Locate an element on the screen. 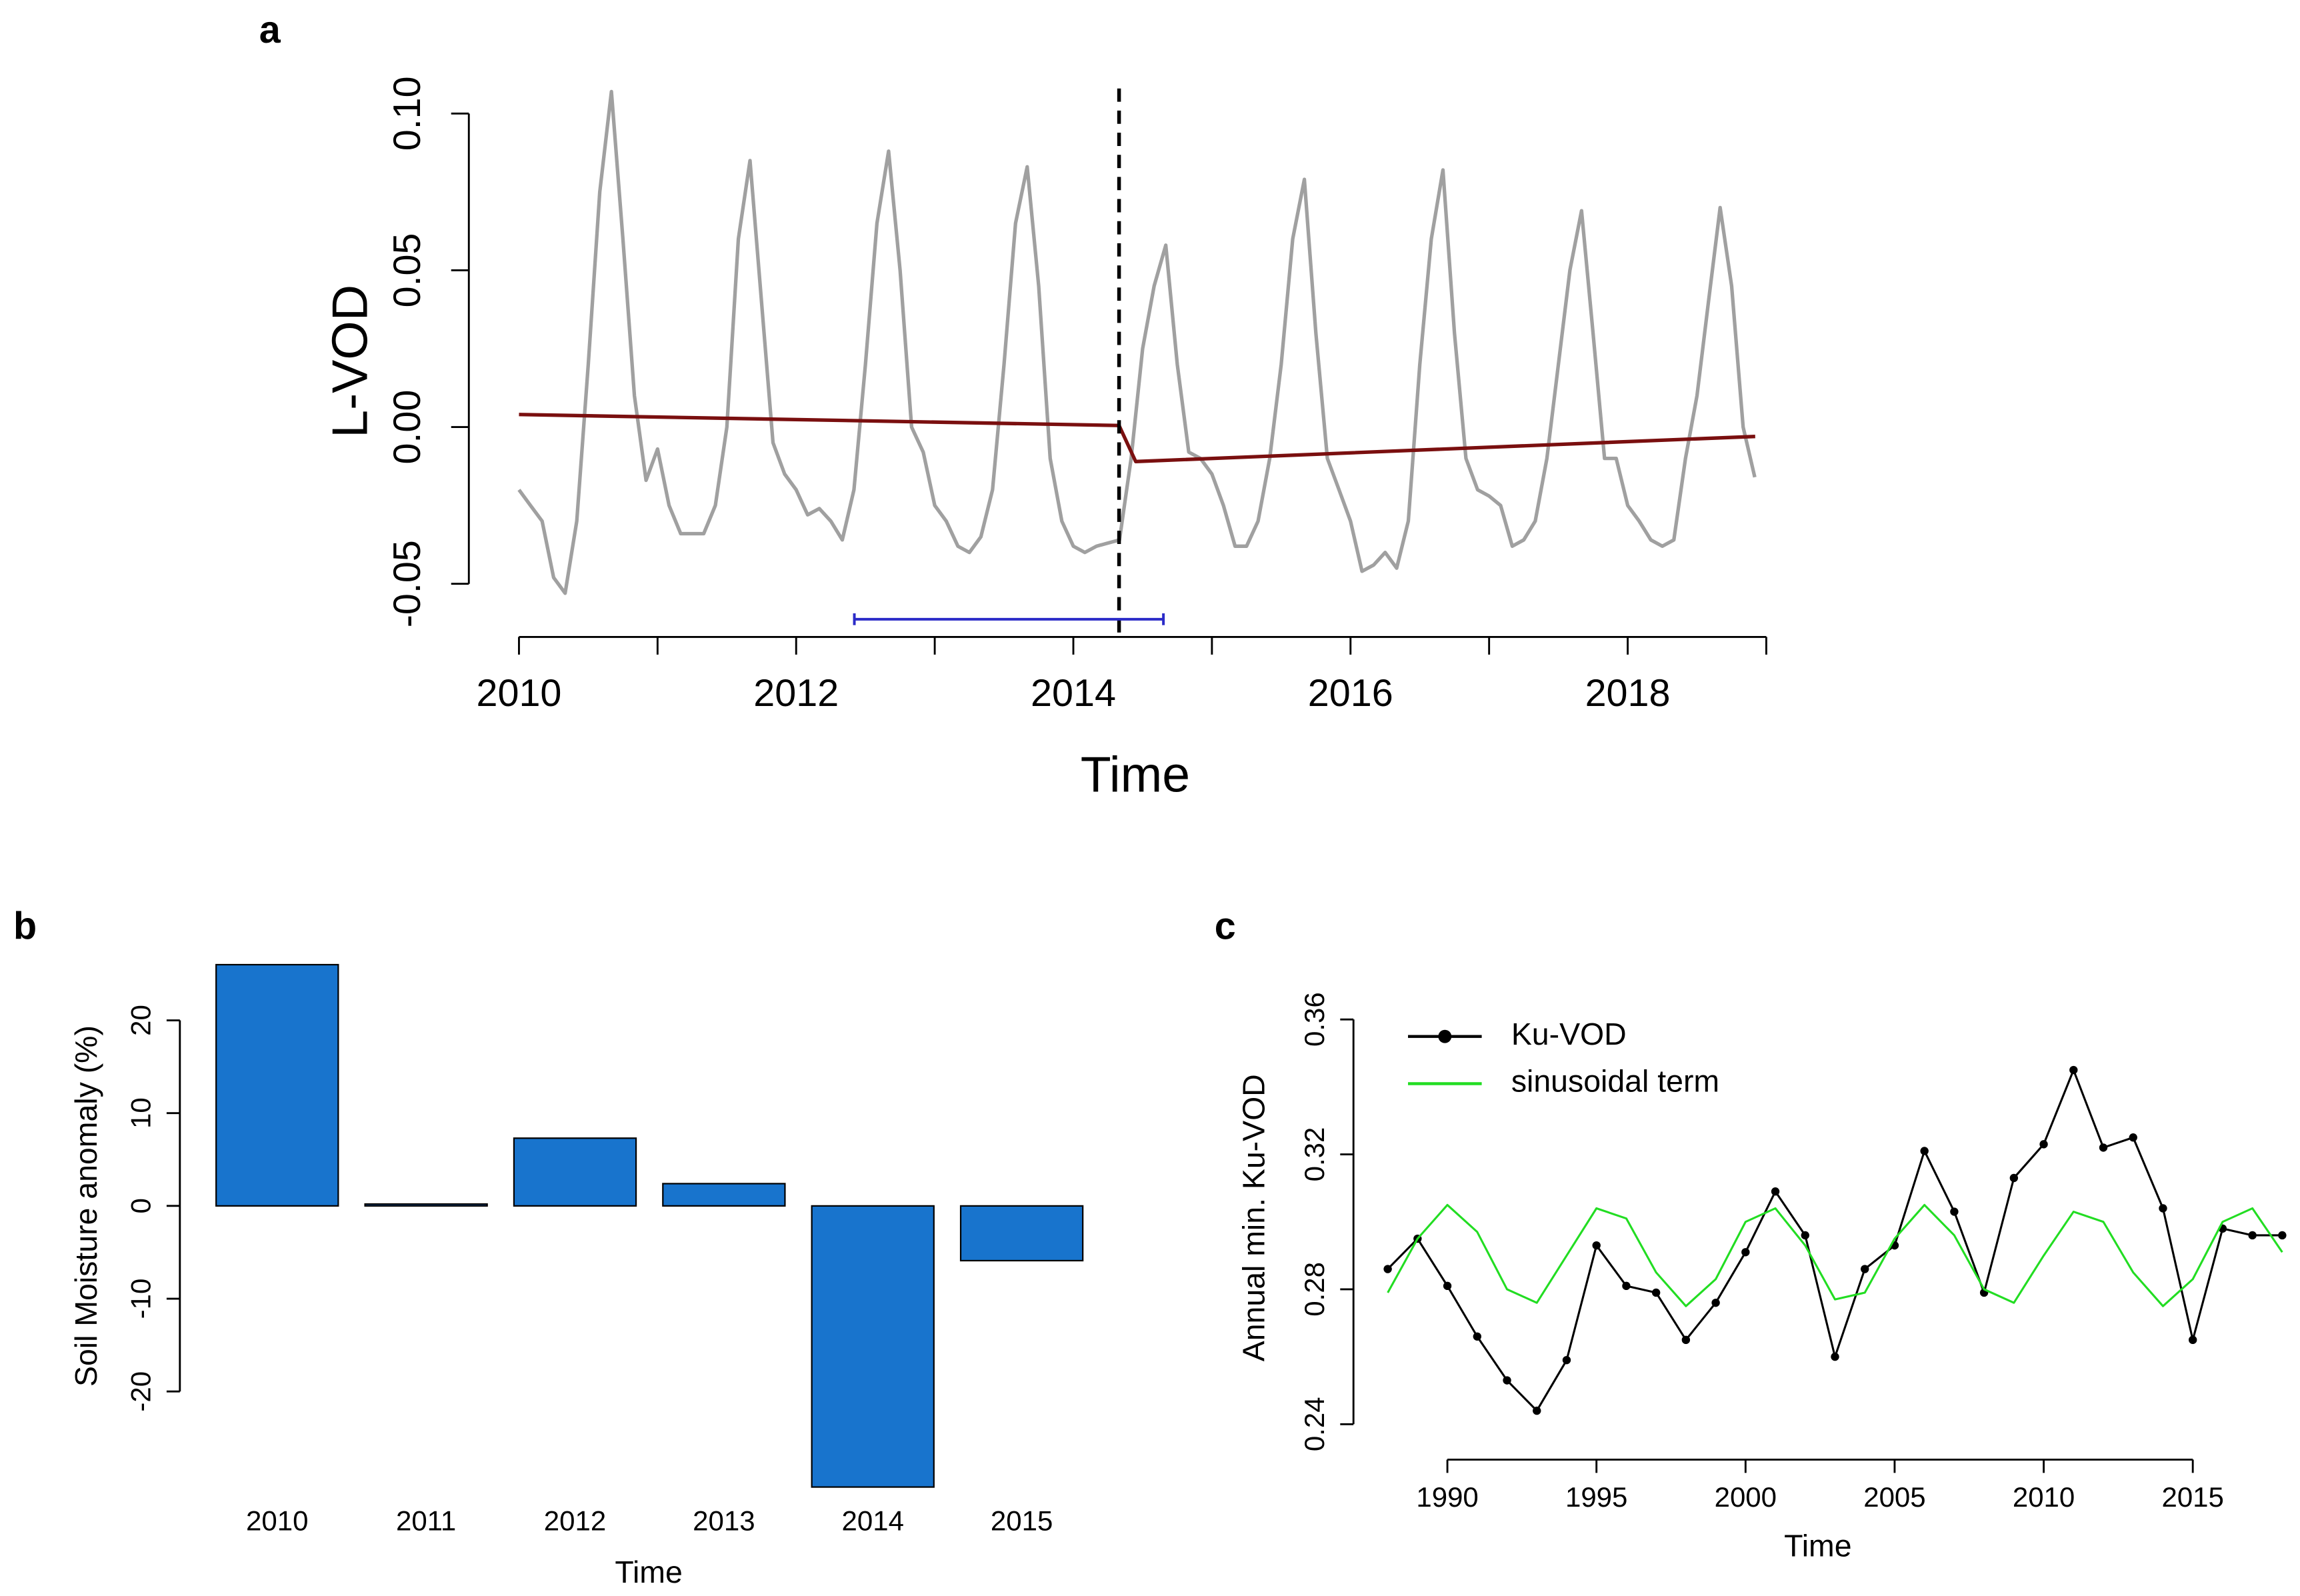 The height and width of the screenshot is (1596, 2300). y-tick-label: 0.28 is located at coordinates (1314, 1289).